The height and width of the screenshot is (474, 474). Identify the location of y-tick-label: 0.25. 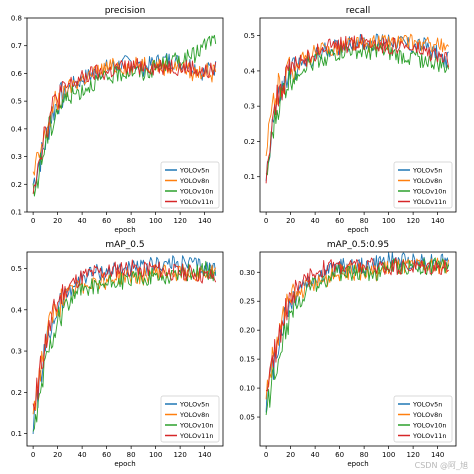
(247, 302).